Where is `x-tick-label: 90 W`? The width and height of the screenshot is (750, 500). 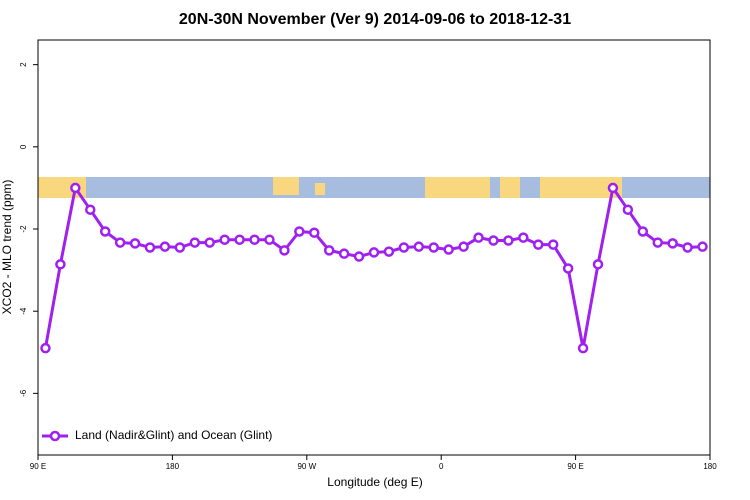 x-tick-label: 90 W is located at coordinates (306, 466).